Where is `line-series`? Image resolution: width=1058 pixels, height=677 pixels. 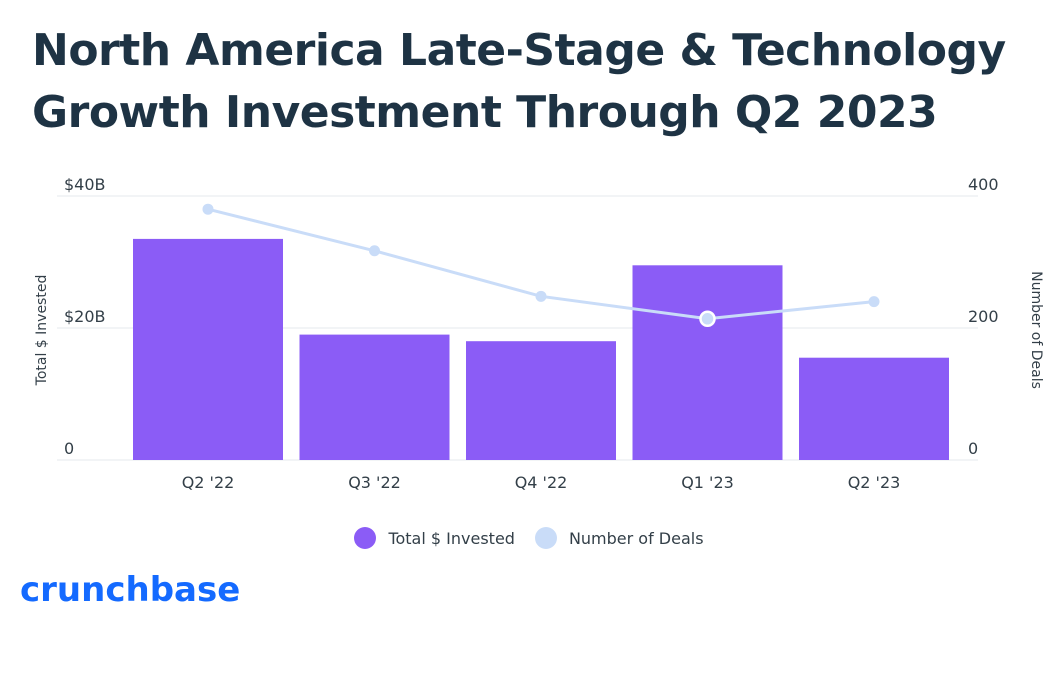 line-series is located at coordinates (541, 265).